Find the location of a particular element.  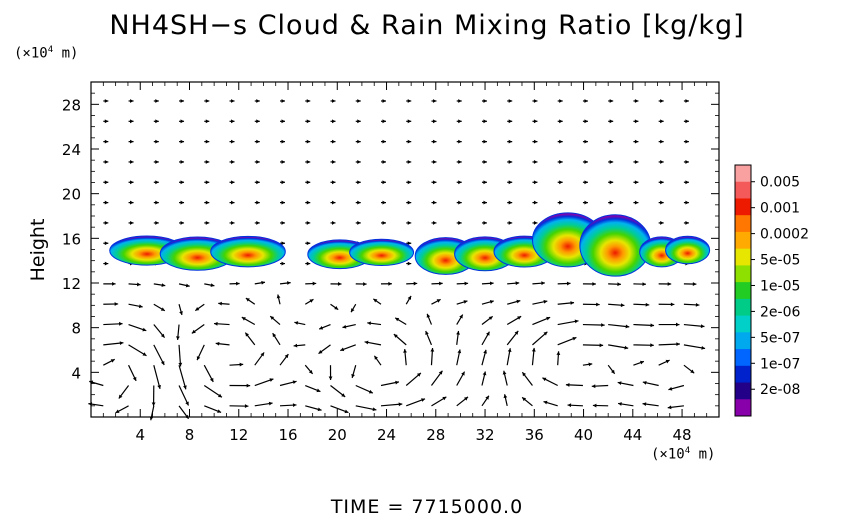

cloud-region is located at coordinates (591, 244).